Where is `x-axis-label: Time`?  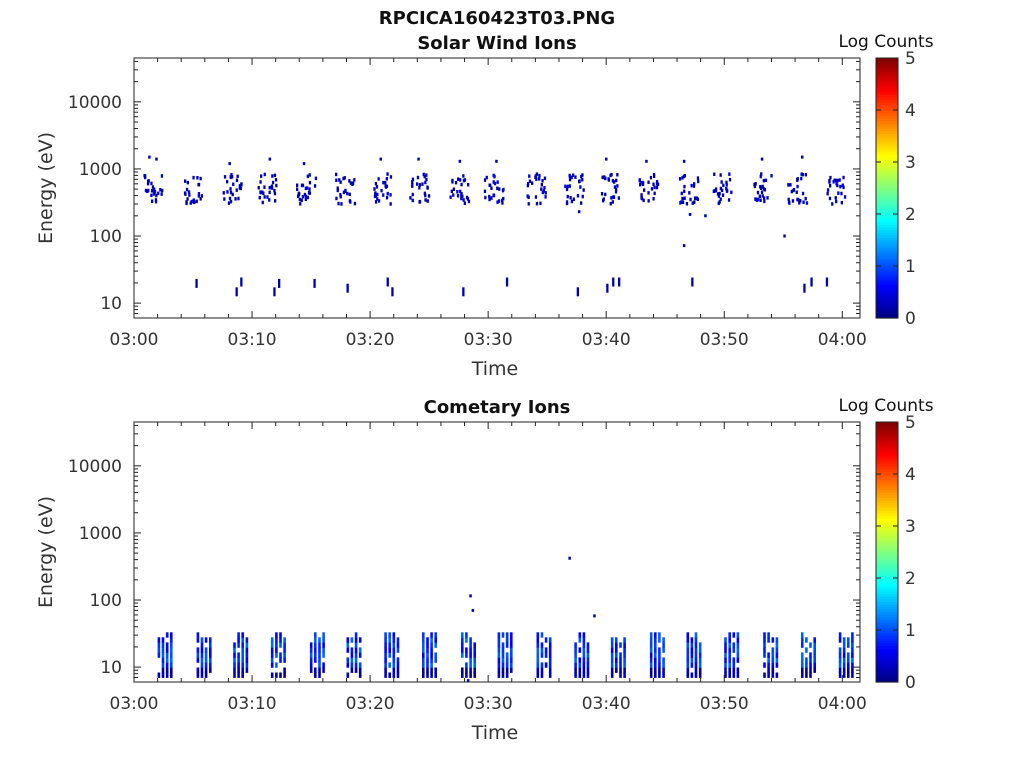
x-axis-label: Time is located at coordinates (495, 733).